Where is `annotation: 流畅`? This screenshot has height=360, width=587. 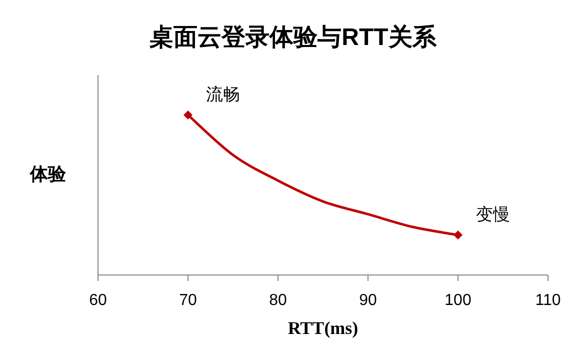 annotation: 流畅 is located at coordinates (223, 94).